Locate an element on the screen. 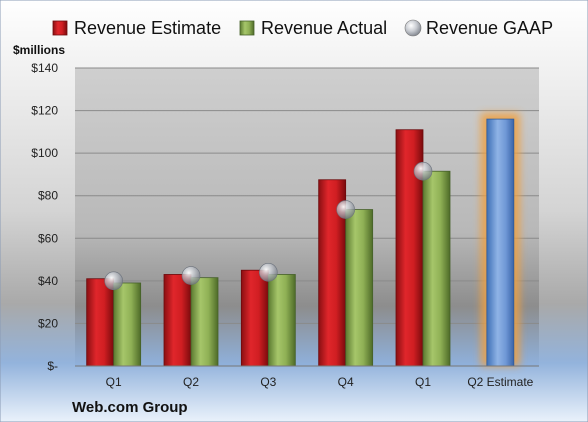 The image size is (588, 422). y-tick-label: $120 is located at coordinates (44, 111).